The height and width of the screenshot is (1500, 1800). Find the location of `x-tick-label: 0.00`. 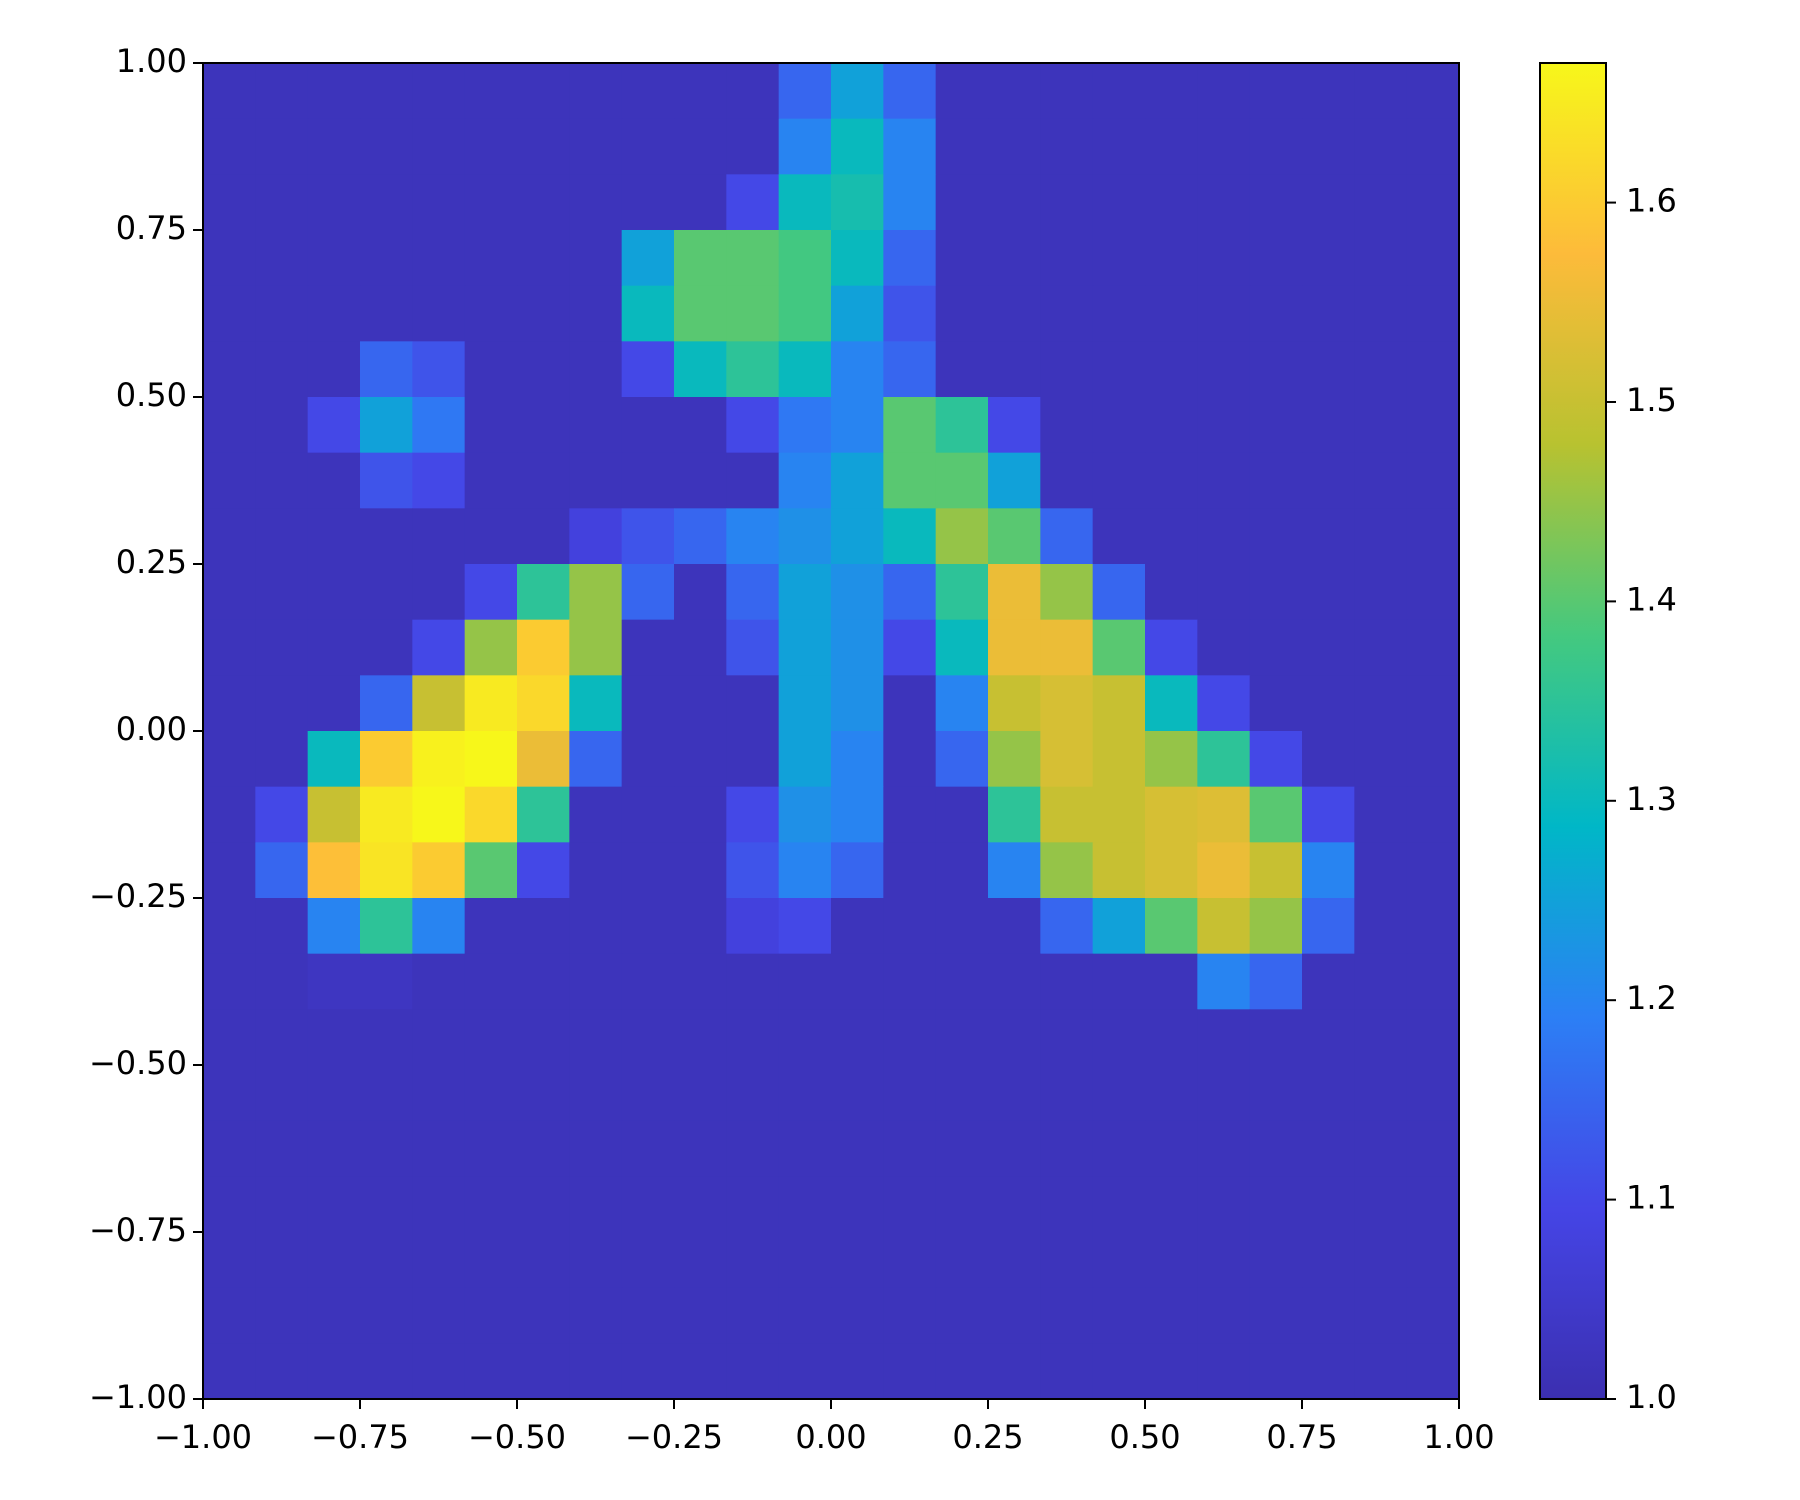

x-tick-label: 0.00 is located at coordinates (830, 1437).